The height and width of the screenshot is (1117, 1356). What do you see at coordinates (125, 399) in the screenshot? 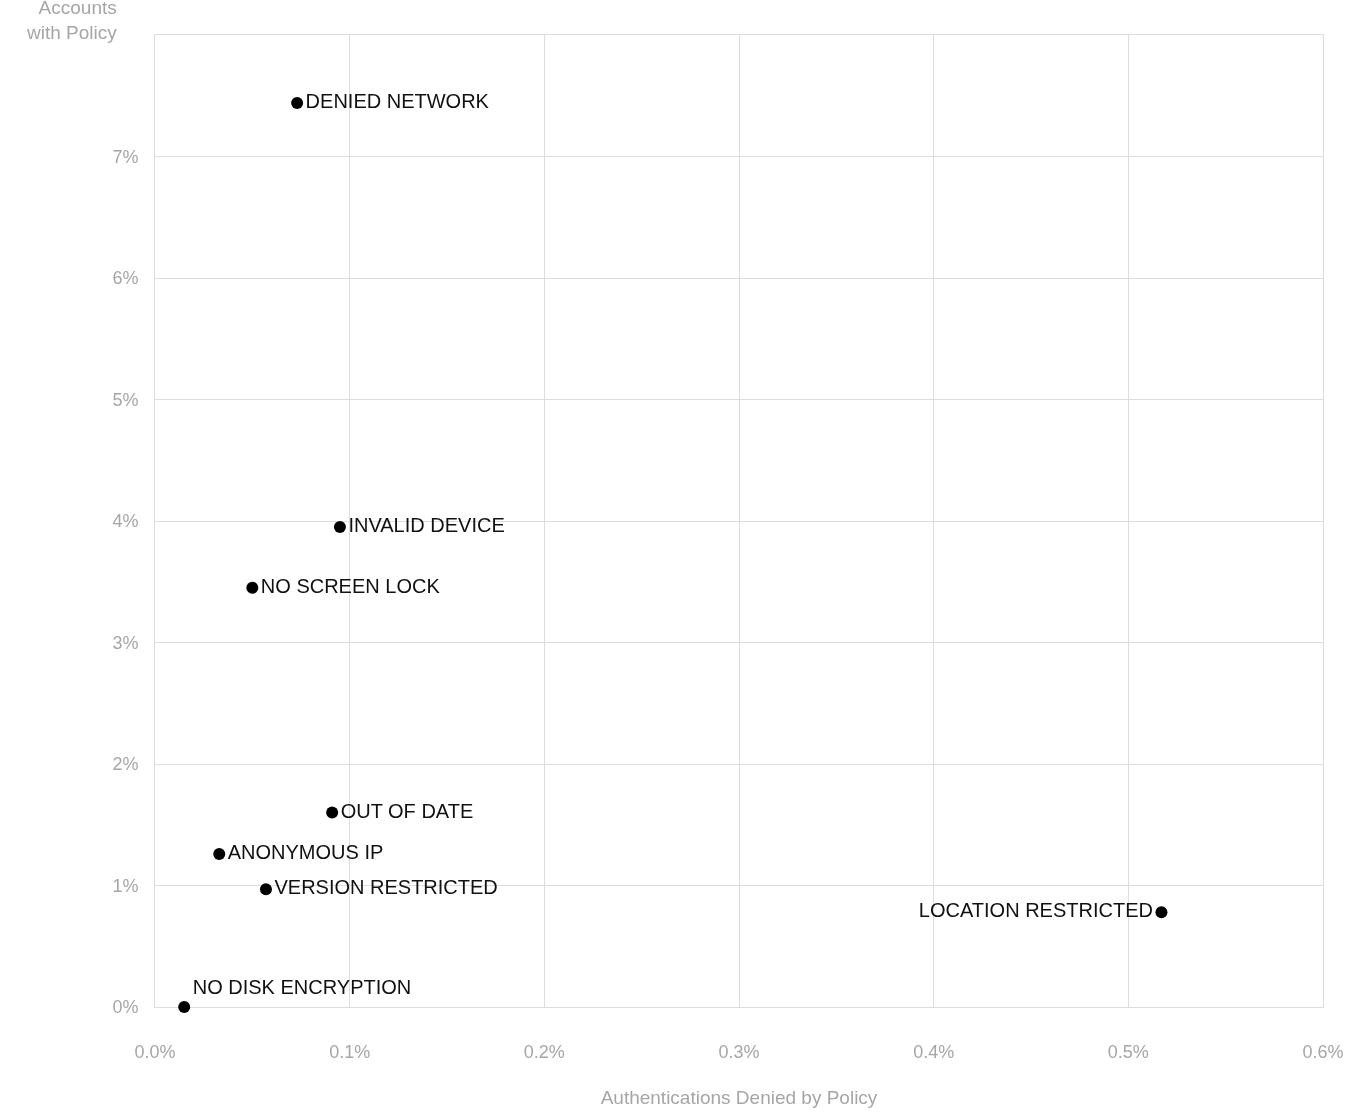
I see `y-tick-label: 5%` at bounding box center [125, 399].